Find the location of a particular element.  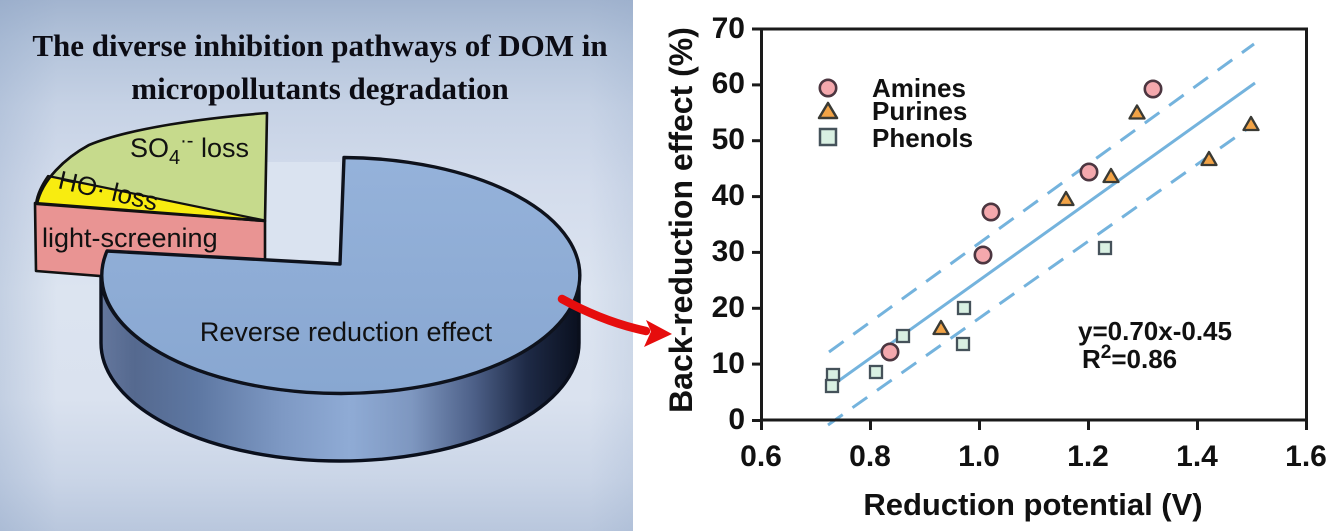

svg-text: 50 is located at coordinates (728, 139).